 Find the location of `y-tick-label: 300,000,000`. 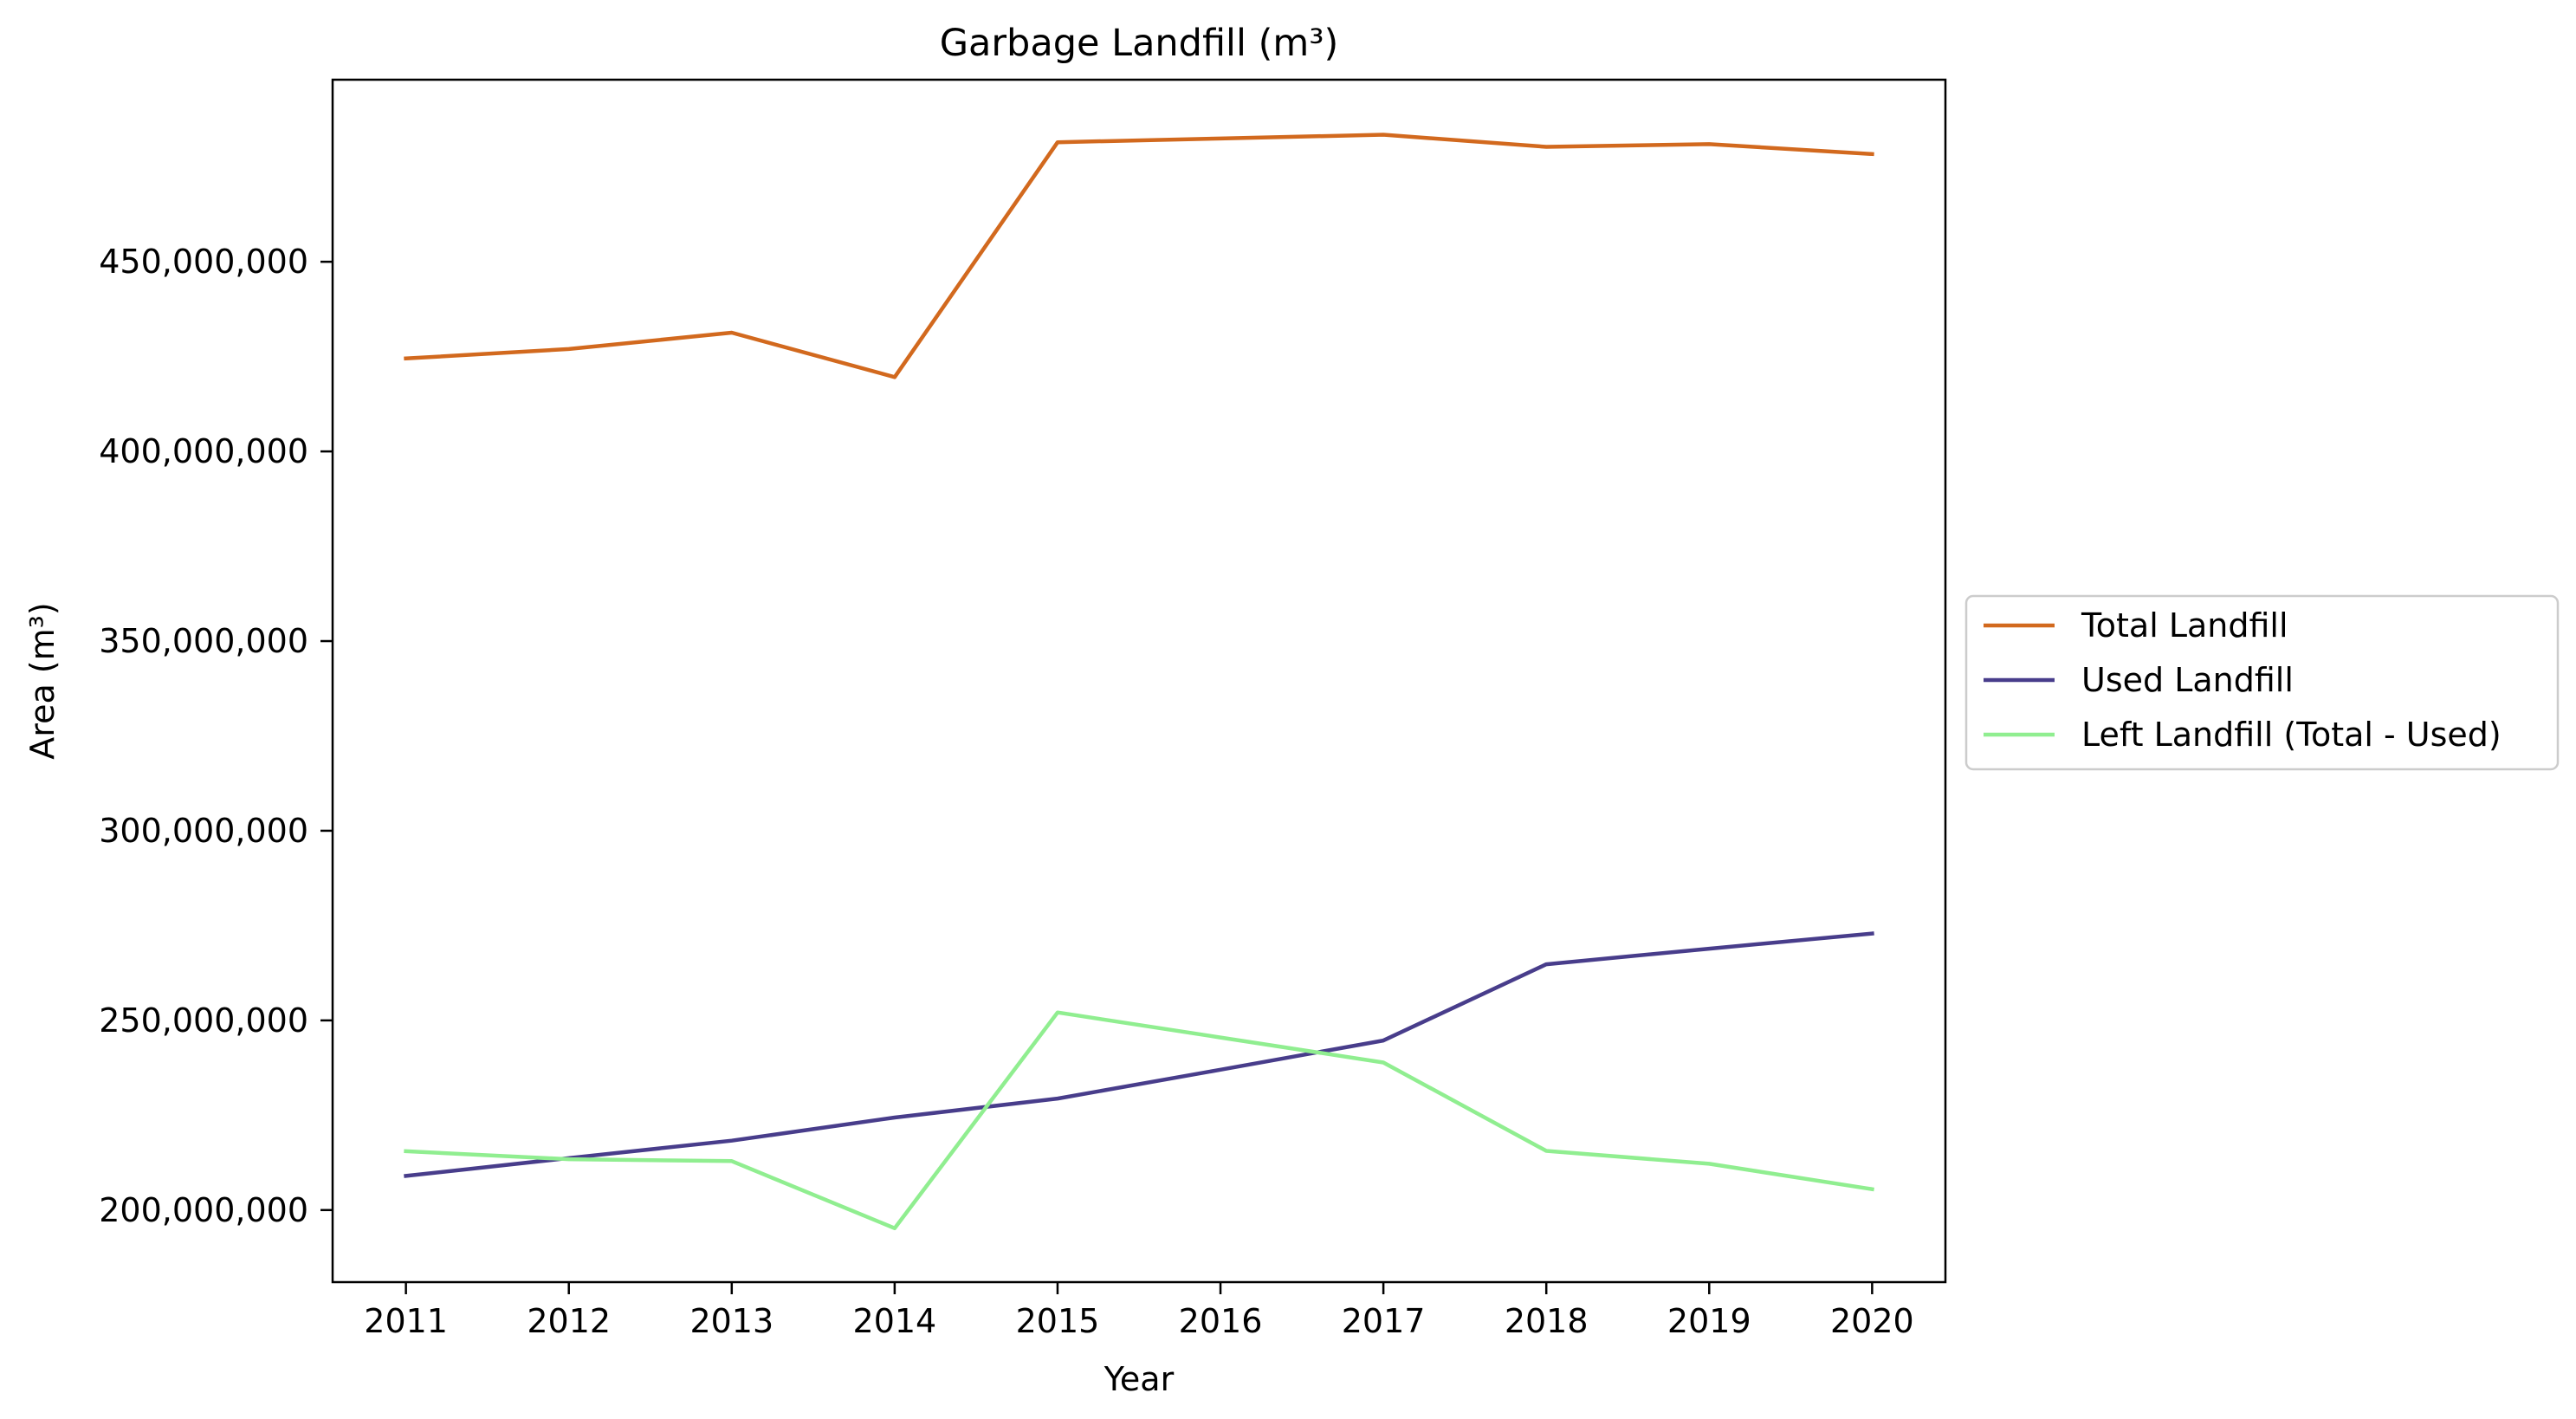

y-tick-label: 300,000,000 is located at coordinates (203, 831).